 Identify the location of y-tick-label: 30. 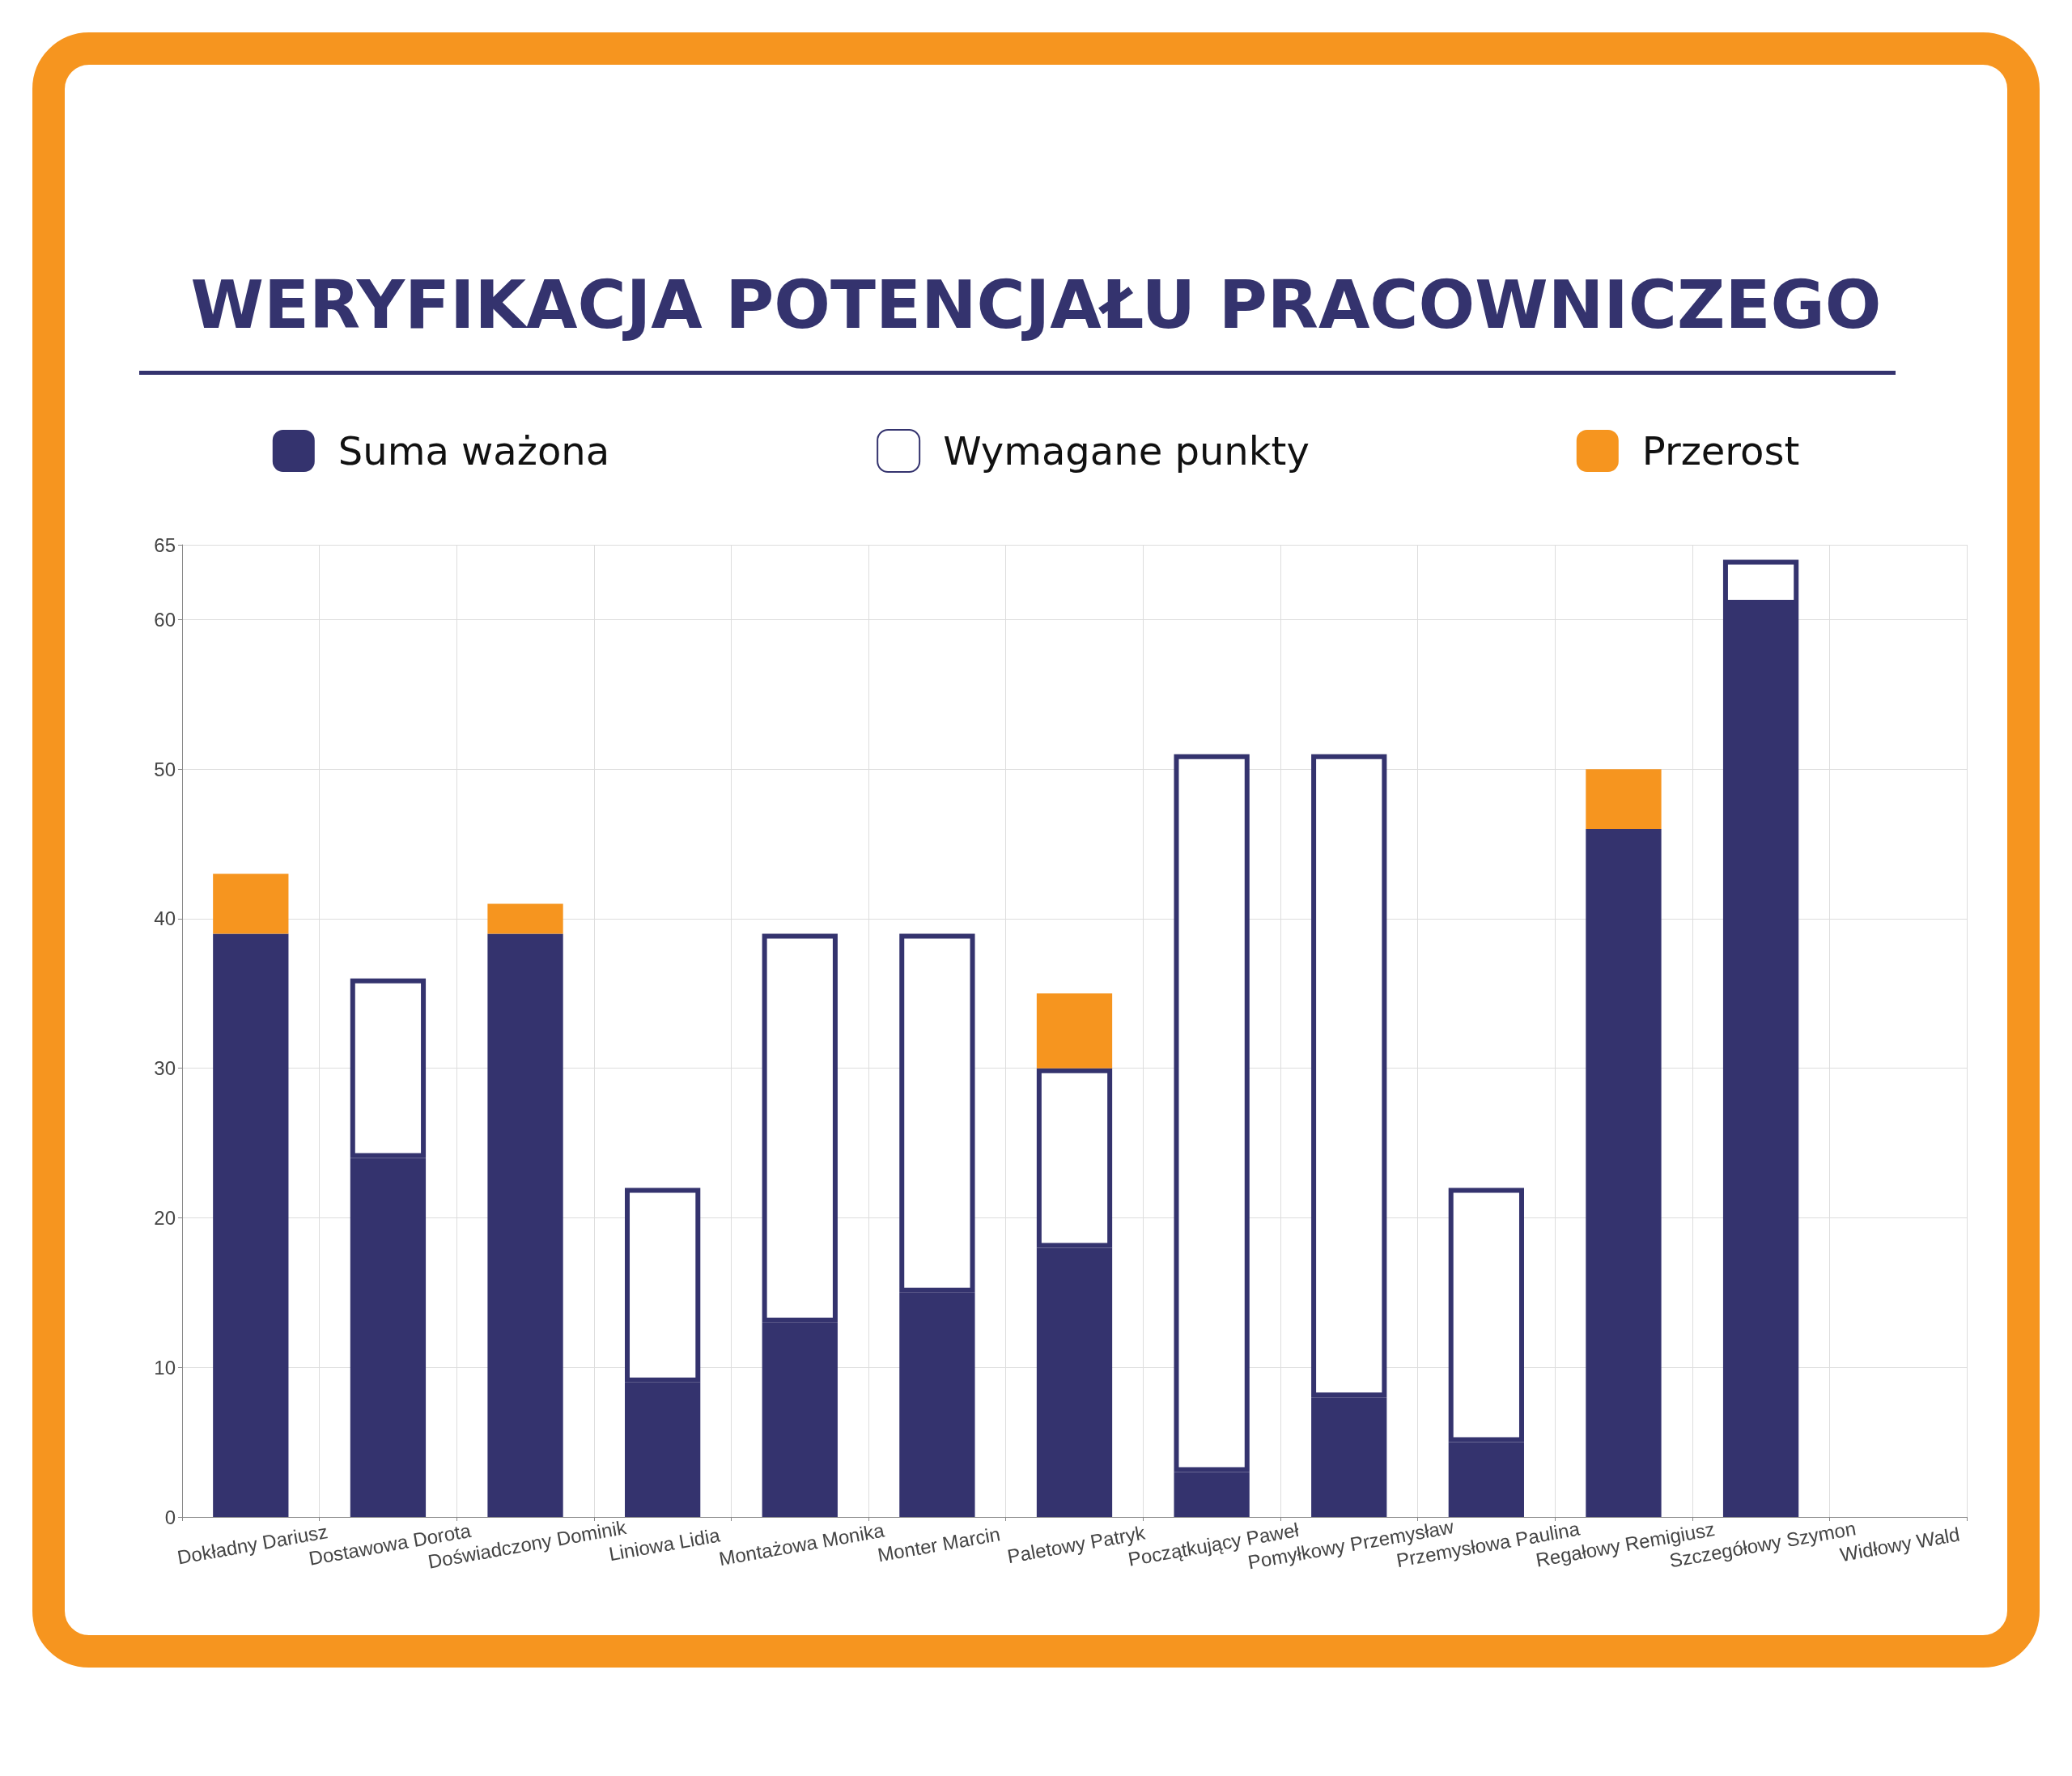
(165, 1068).